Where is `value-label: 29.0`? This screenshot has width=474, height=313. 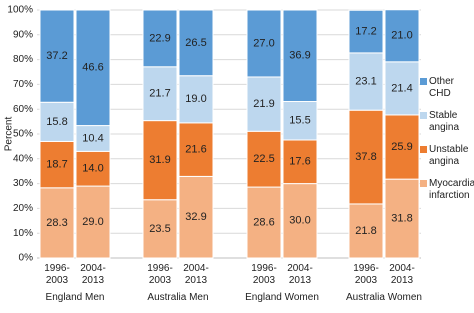
value-label: 29.0 is located at coordinates (92, 222).